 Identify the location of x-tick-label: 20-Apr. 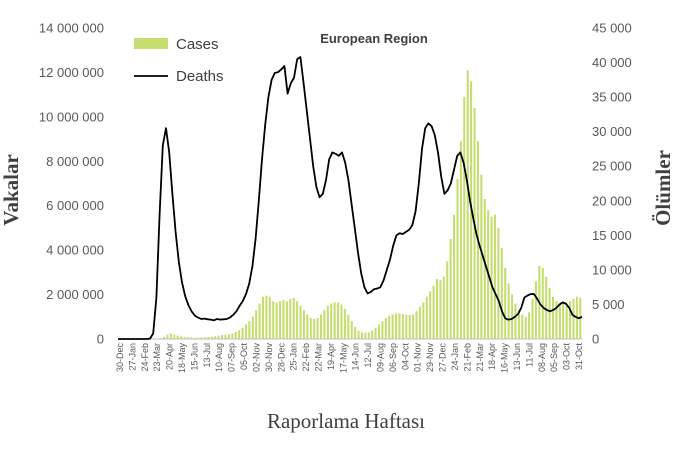
(170, 356).